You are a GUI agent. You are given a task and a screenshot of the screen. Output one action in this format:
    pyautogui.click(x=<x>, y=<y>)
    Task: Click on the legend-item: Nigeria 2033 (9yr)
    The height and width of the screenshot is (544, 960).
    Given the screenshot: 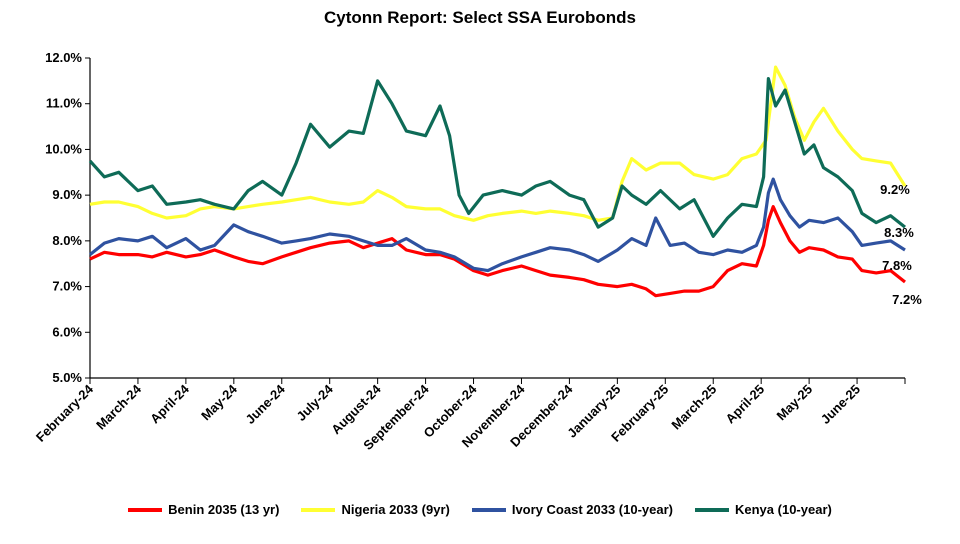 What is the action you would take?
    pyautogui.click(x=375, y=509)
    